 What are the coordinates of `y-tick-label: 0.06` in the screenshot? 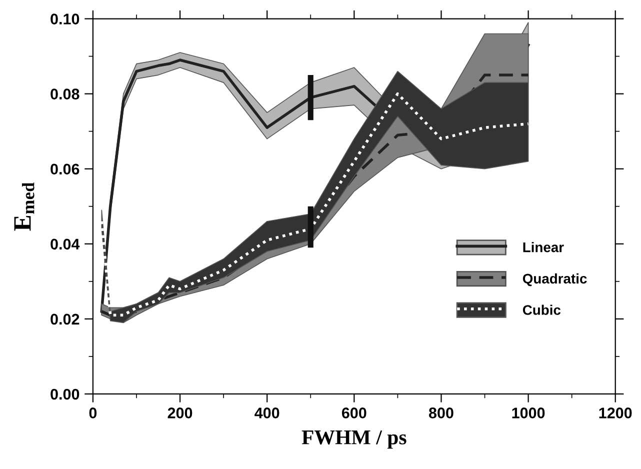 It's located at (65, 169).